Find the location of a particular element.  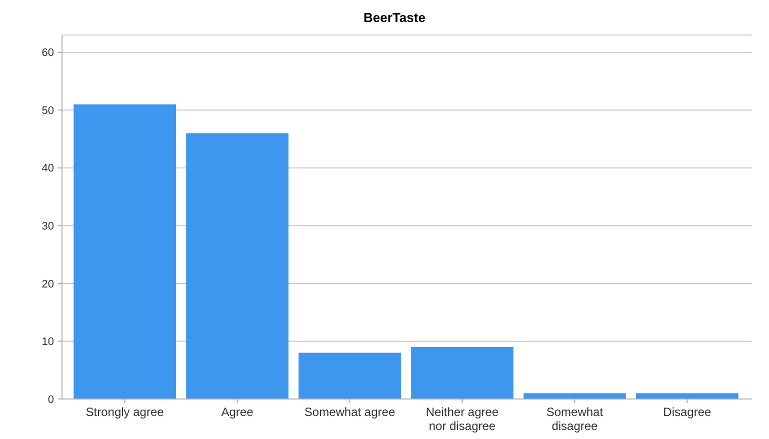

chart-title: BeerTaste is located at coordinates (395, 17).